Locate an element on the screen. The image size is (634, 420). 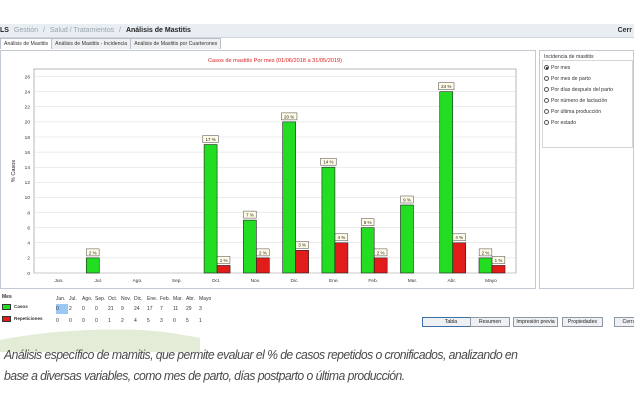
y-tick-label: 2 is located at coordinates (28, 259).